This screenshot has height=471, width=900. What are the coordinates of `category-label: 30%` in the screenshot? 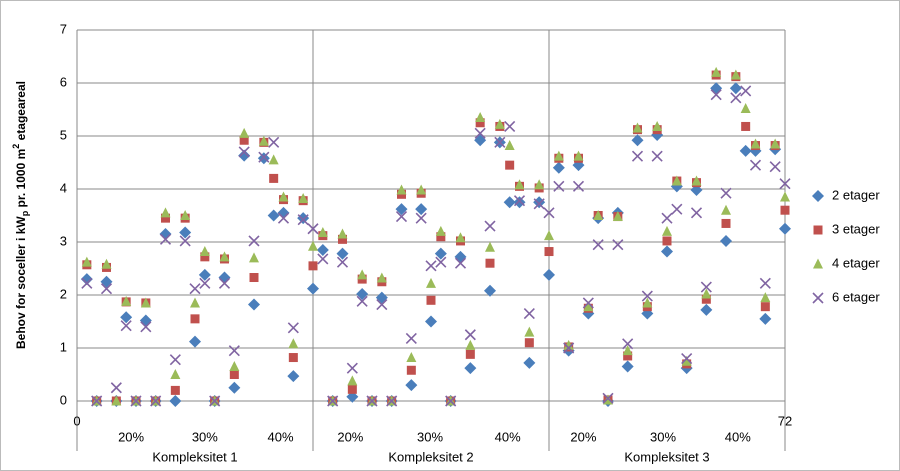 It's located at (663, 436).